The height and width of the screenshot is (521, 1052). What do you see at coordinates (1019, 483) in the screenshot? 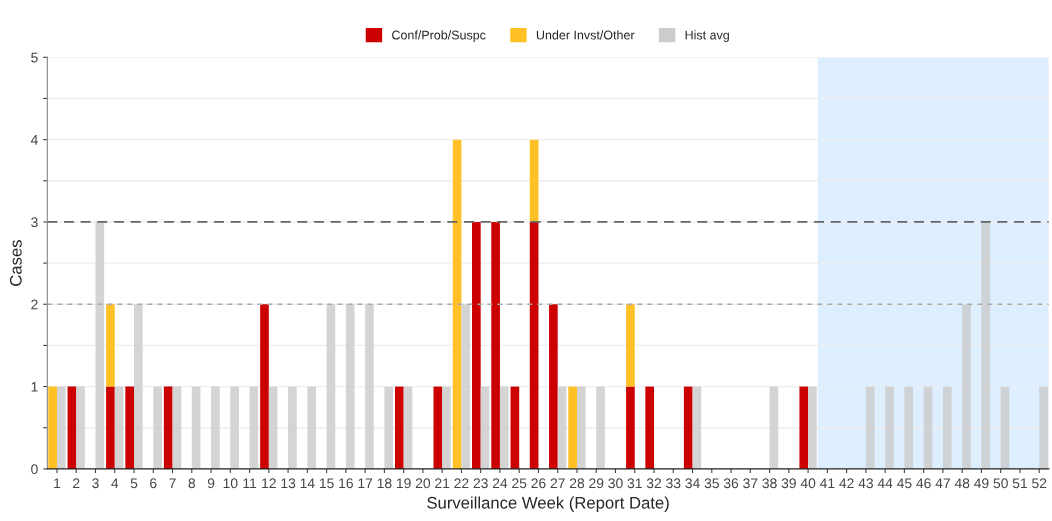
I see `x-tick-label: 51` at bounding box center [1019, 483].